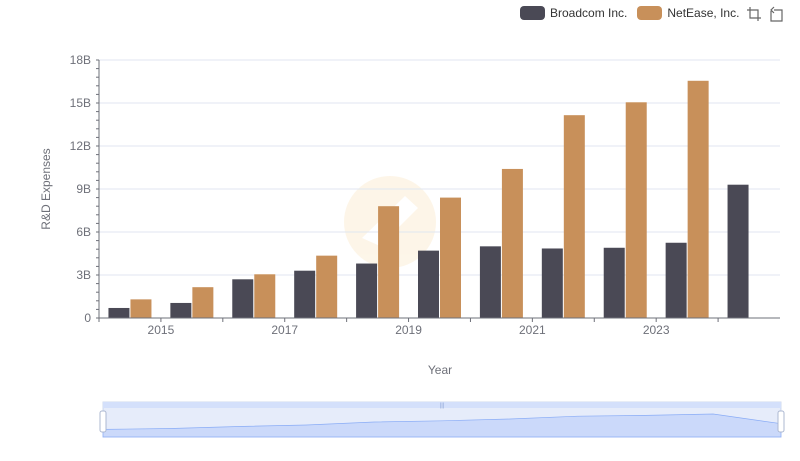 This screenshot has height=461, width=800. I want to click on bar-broadcom-2015, so click(181, 310).